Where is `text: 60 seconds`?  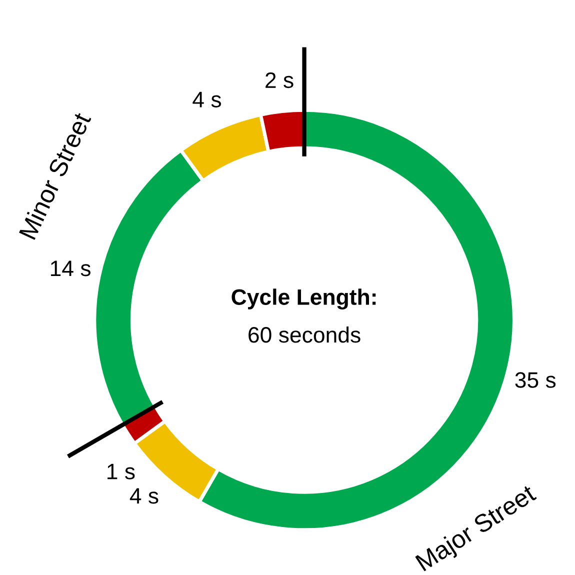
text: 60 seconds is located at coordinates (304, 334).